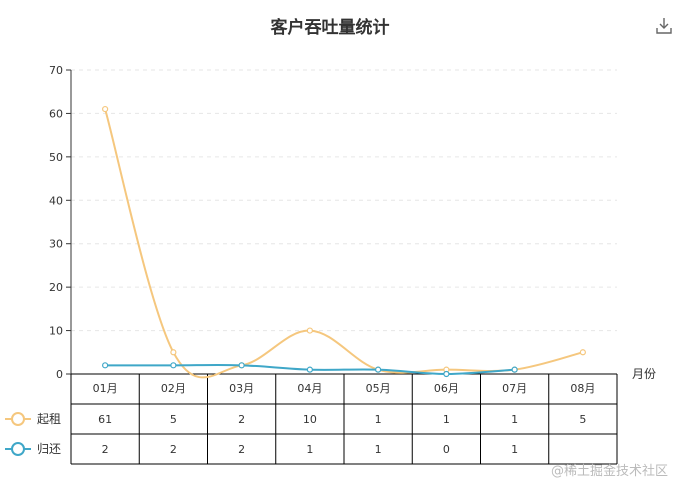  Describe the element at coordinates (609, 471) in the screenshot. I see `watermark: @稀土掘金技术社区` at that location.